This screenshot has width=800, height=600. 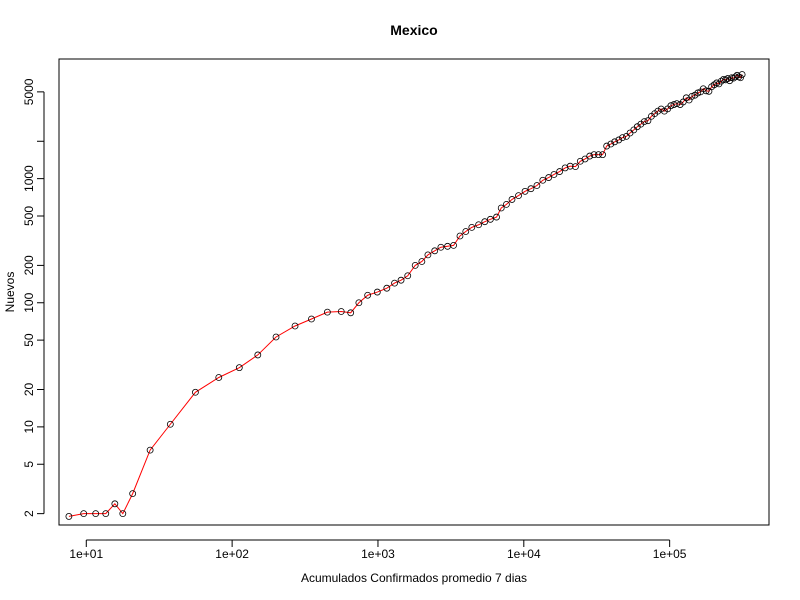 What do you see at coordinates (232, 554) in the screenshot?
I see `x-tick-label: 1e+02` at bounding box center [232, 554].